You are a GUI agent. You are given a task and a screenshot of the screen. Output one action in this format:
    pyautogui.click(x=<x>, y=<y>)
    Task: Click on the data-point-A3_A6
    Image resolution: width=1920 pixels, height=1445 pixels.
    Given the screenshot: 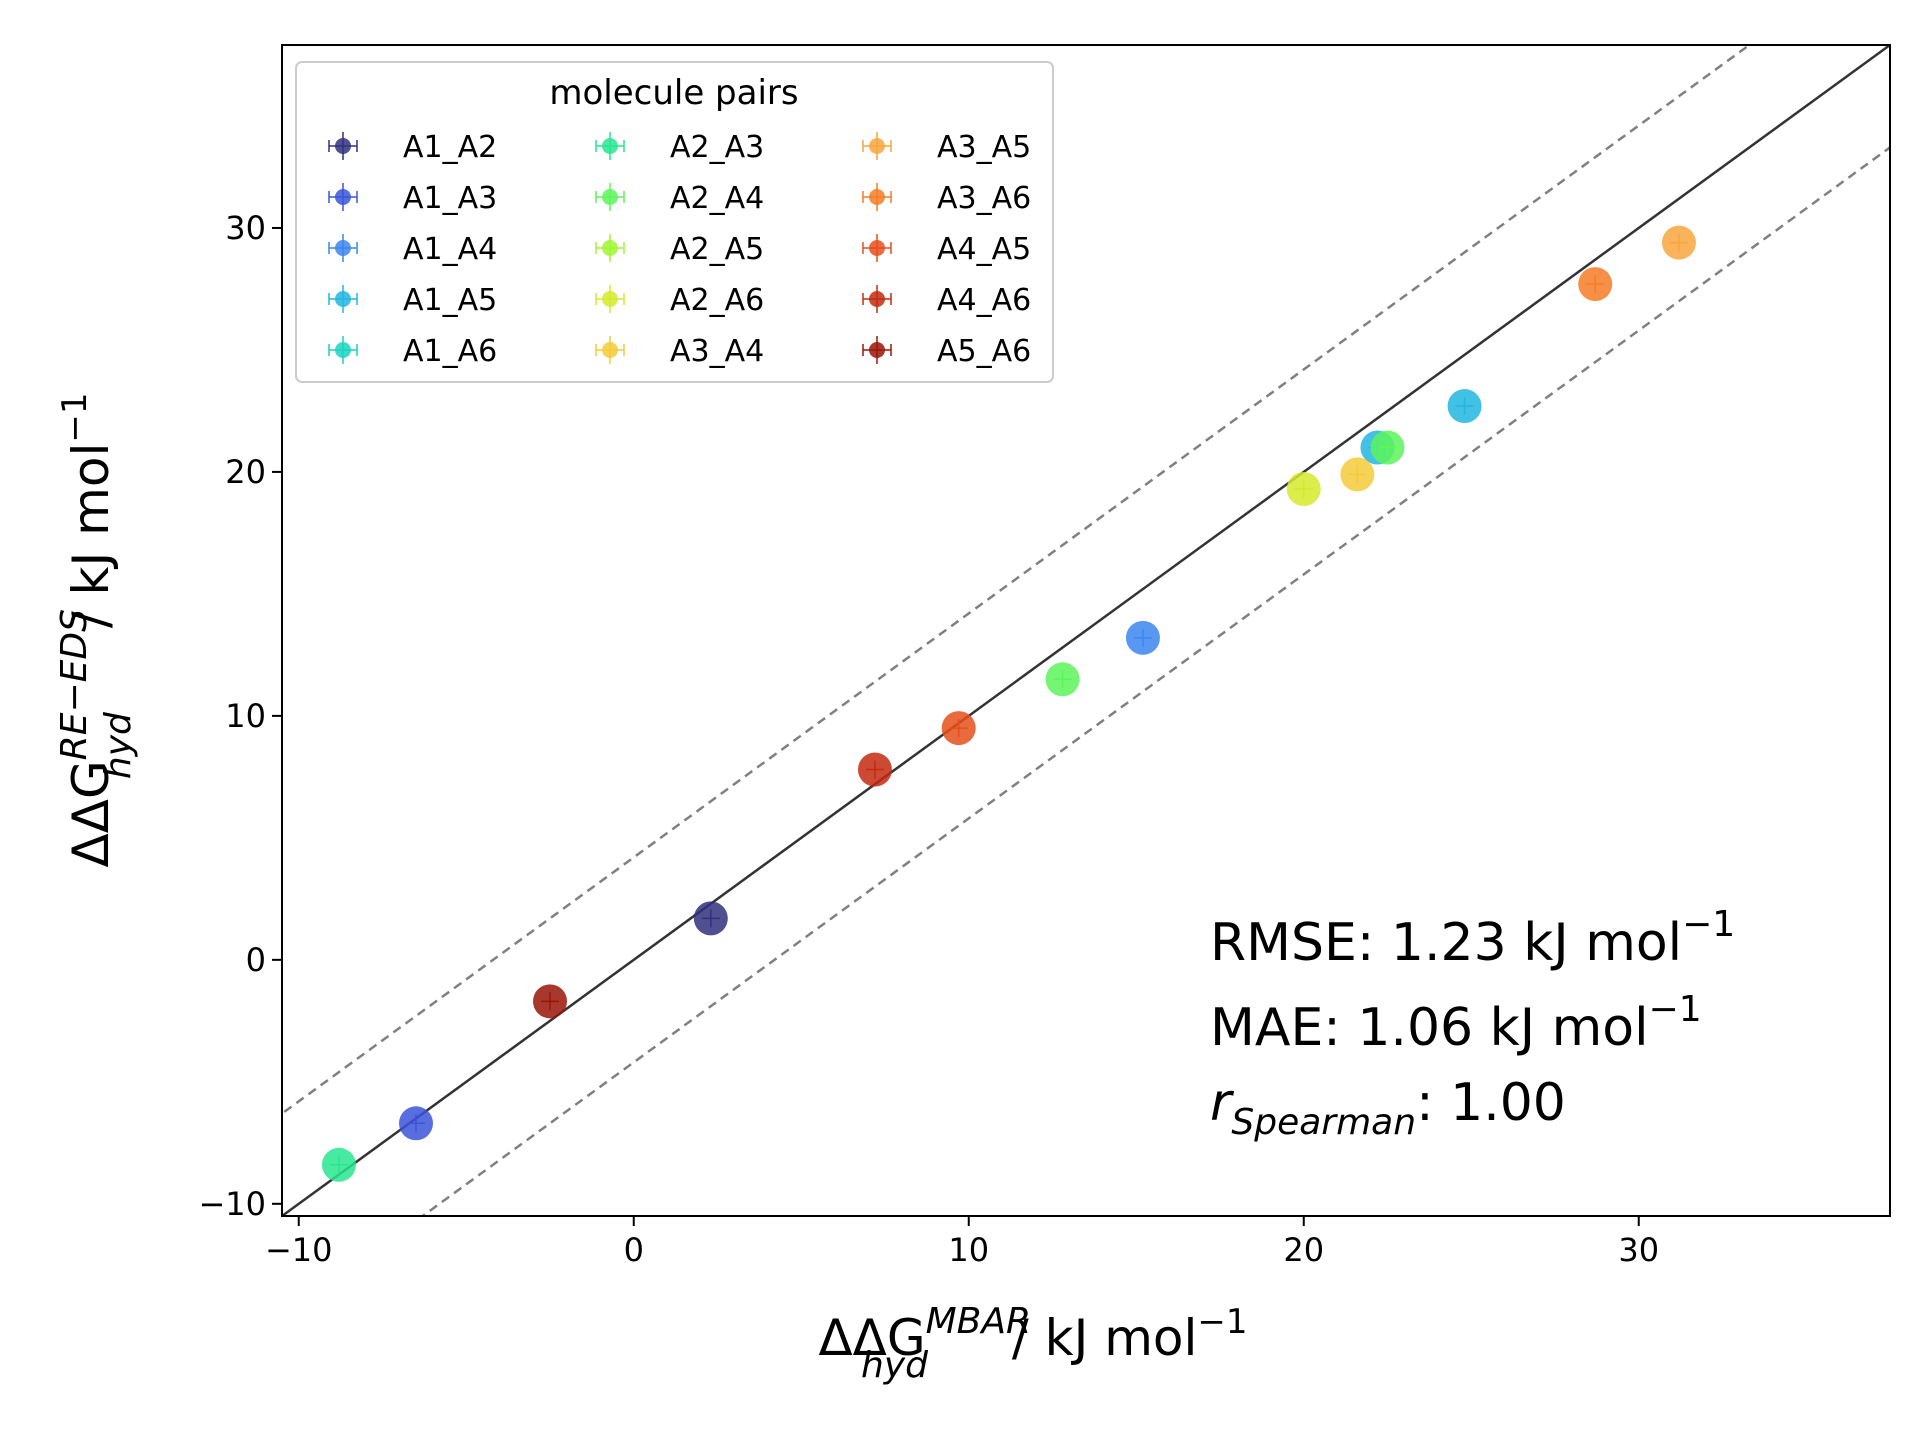 What is the action you would take?
    pyautogui.click(x=1595, y=284)
    